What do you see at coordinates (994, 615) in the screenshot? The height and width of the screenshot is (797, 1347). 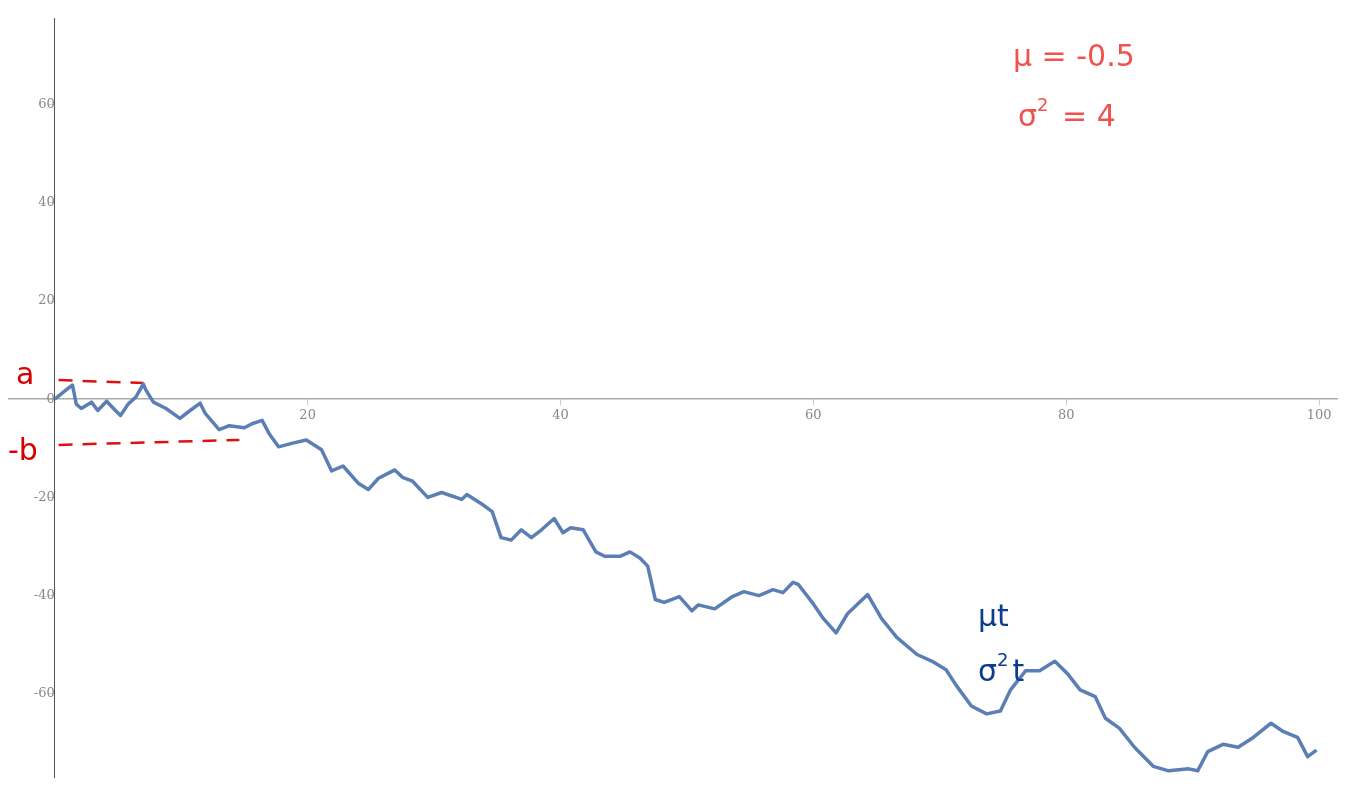 I see `annotation: μt` at bounding box center [994, 615].